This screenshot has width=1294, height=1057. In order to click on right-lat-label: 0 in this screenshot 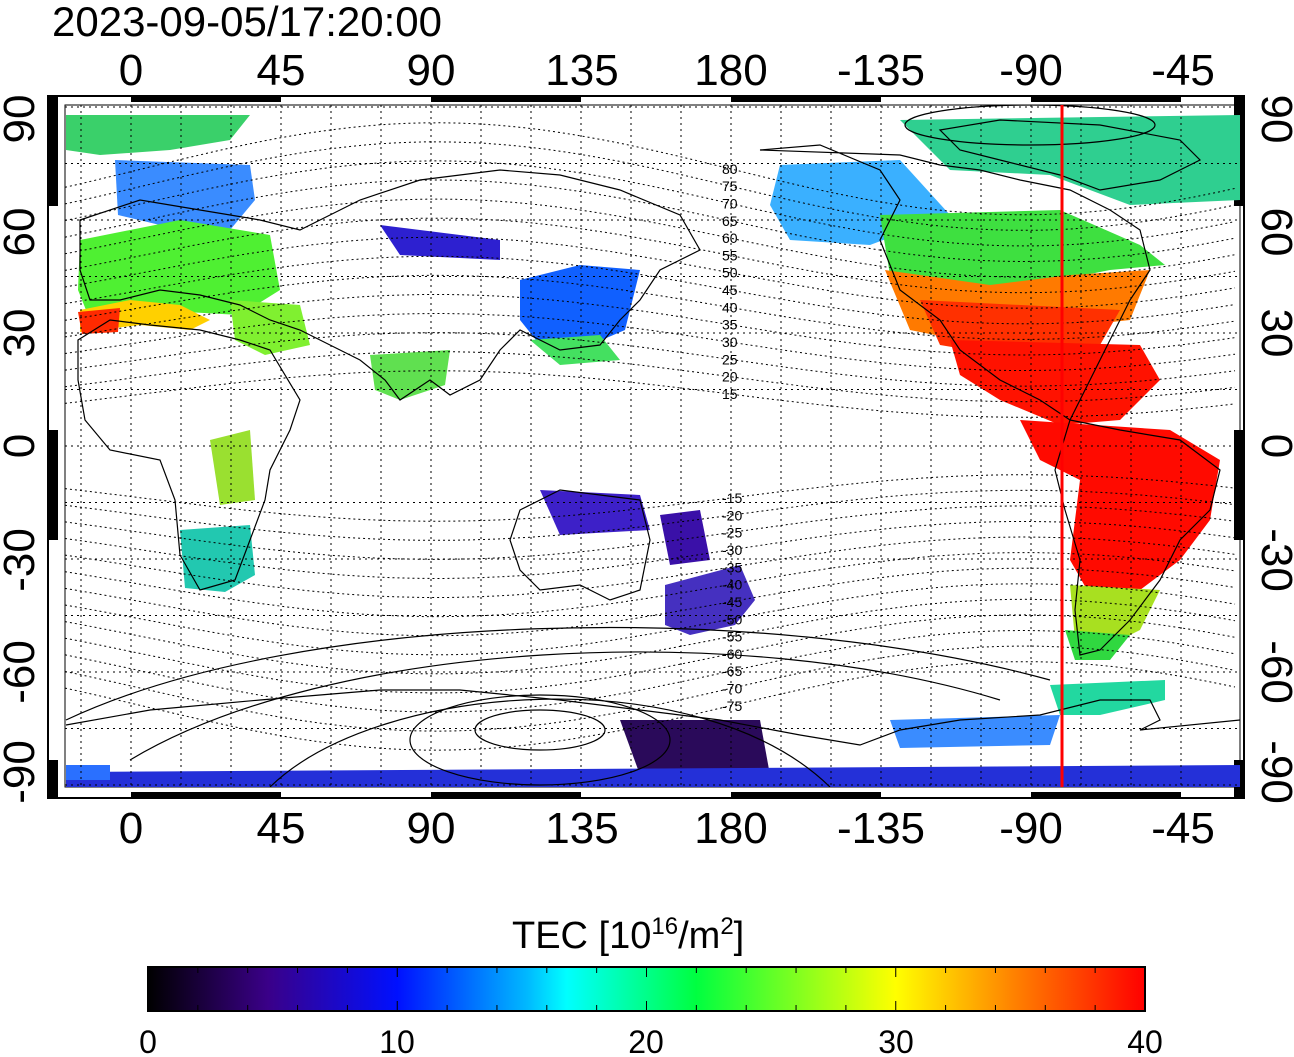, I will do `click(1273, 446)`.